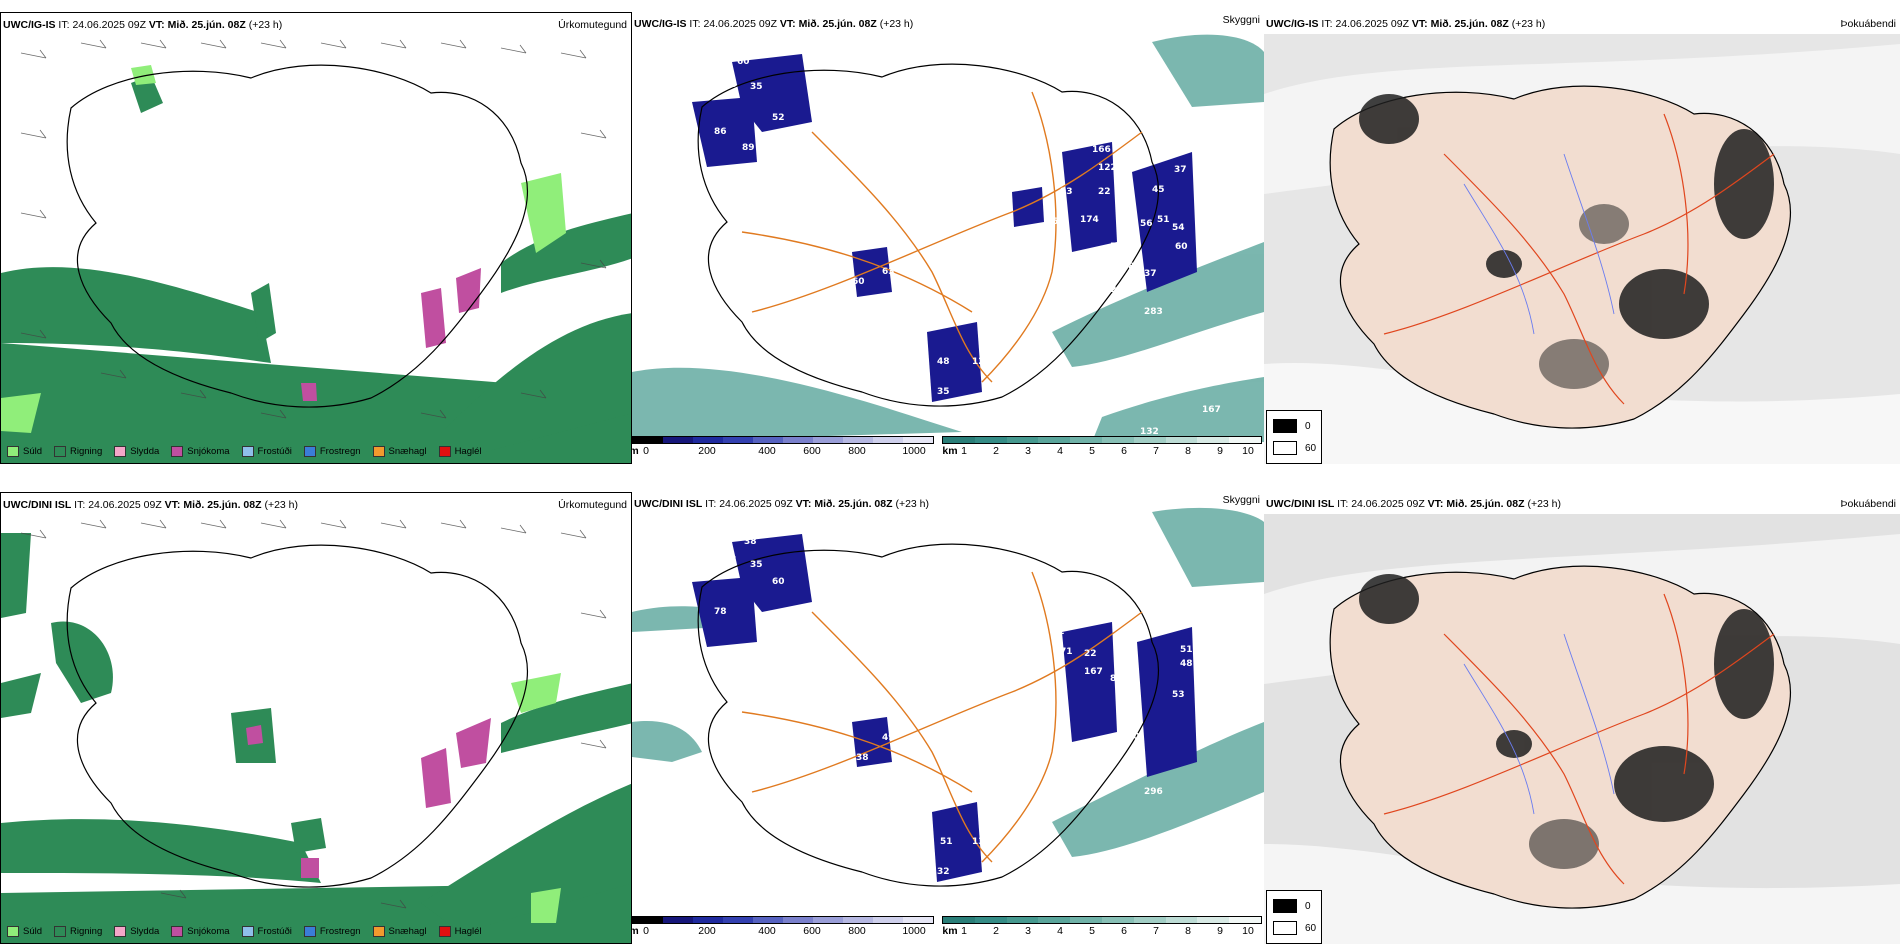 This screenshot has height=950, width=1900. What do you see at coordinates (920, 854) in the screenshot?
I see `cloud-base-label: 52` at bounding box center [920, 854].